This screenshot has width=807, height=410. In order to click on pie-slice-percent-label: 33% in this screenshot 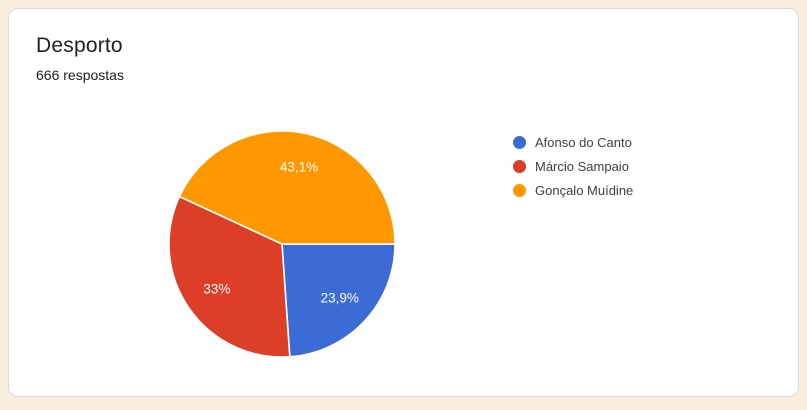, I will do `click(216, 289)`.